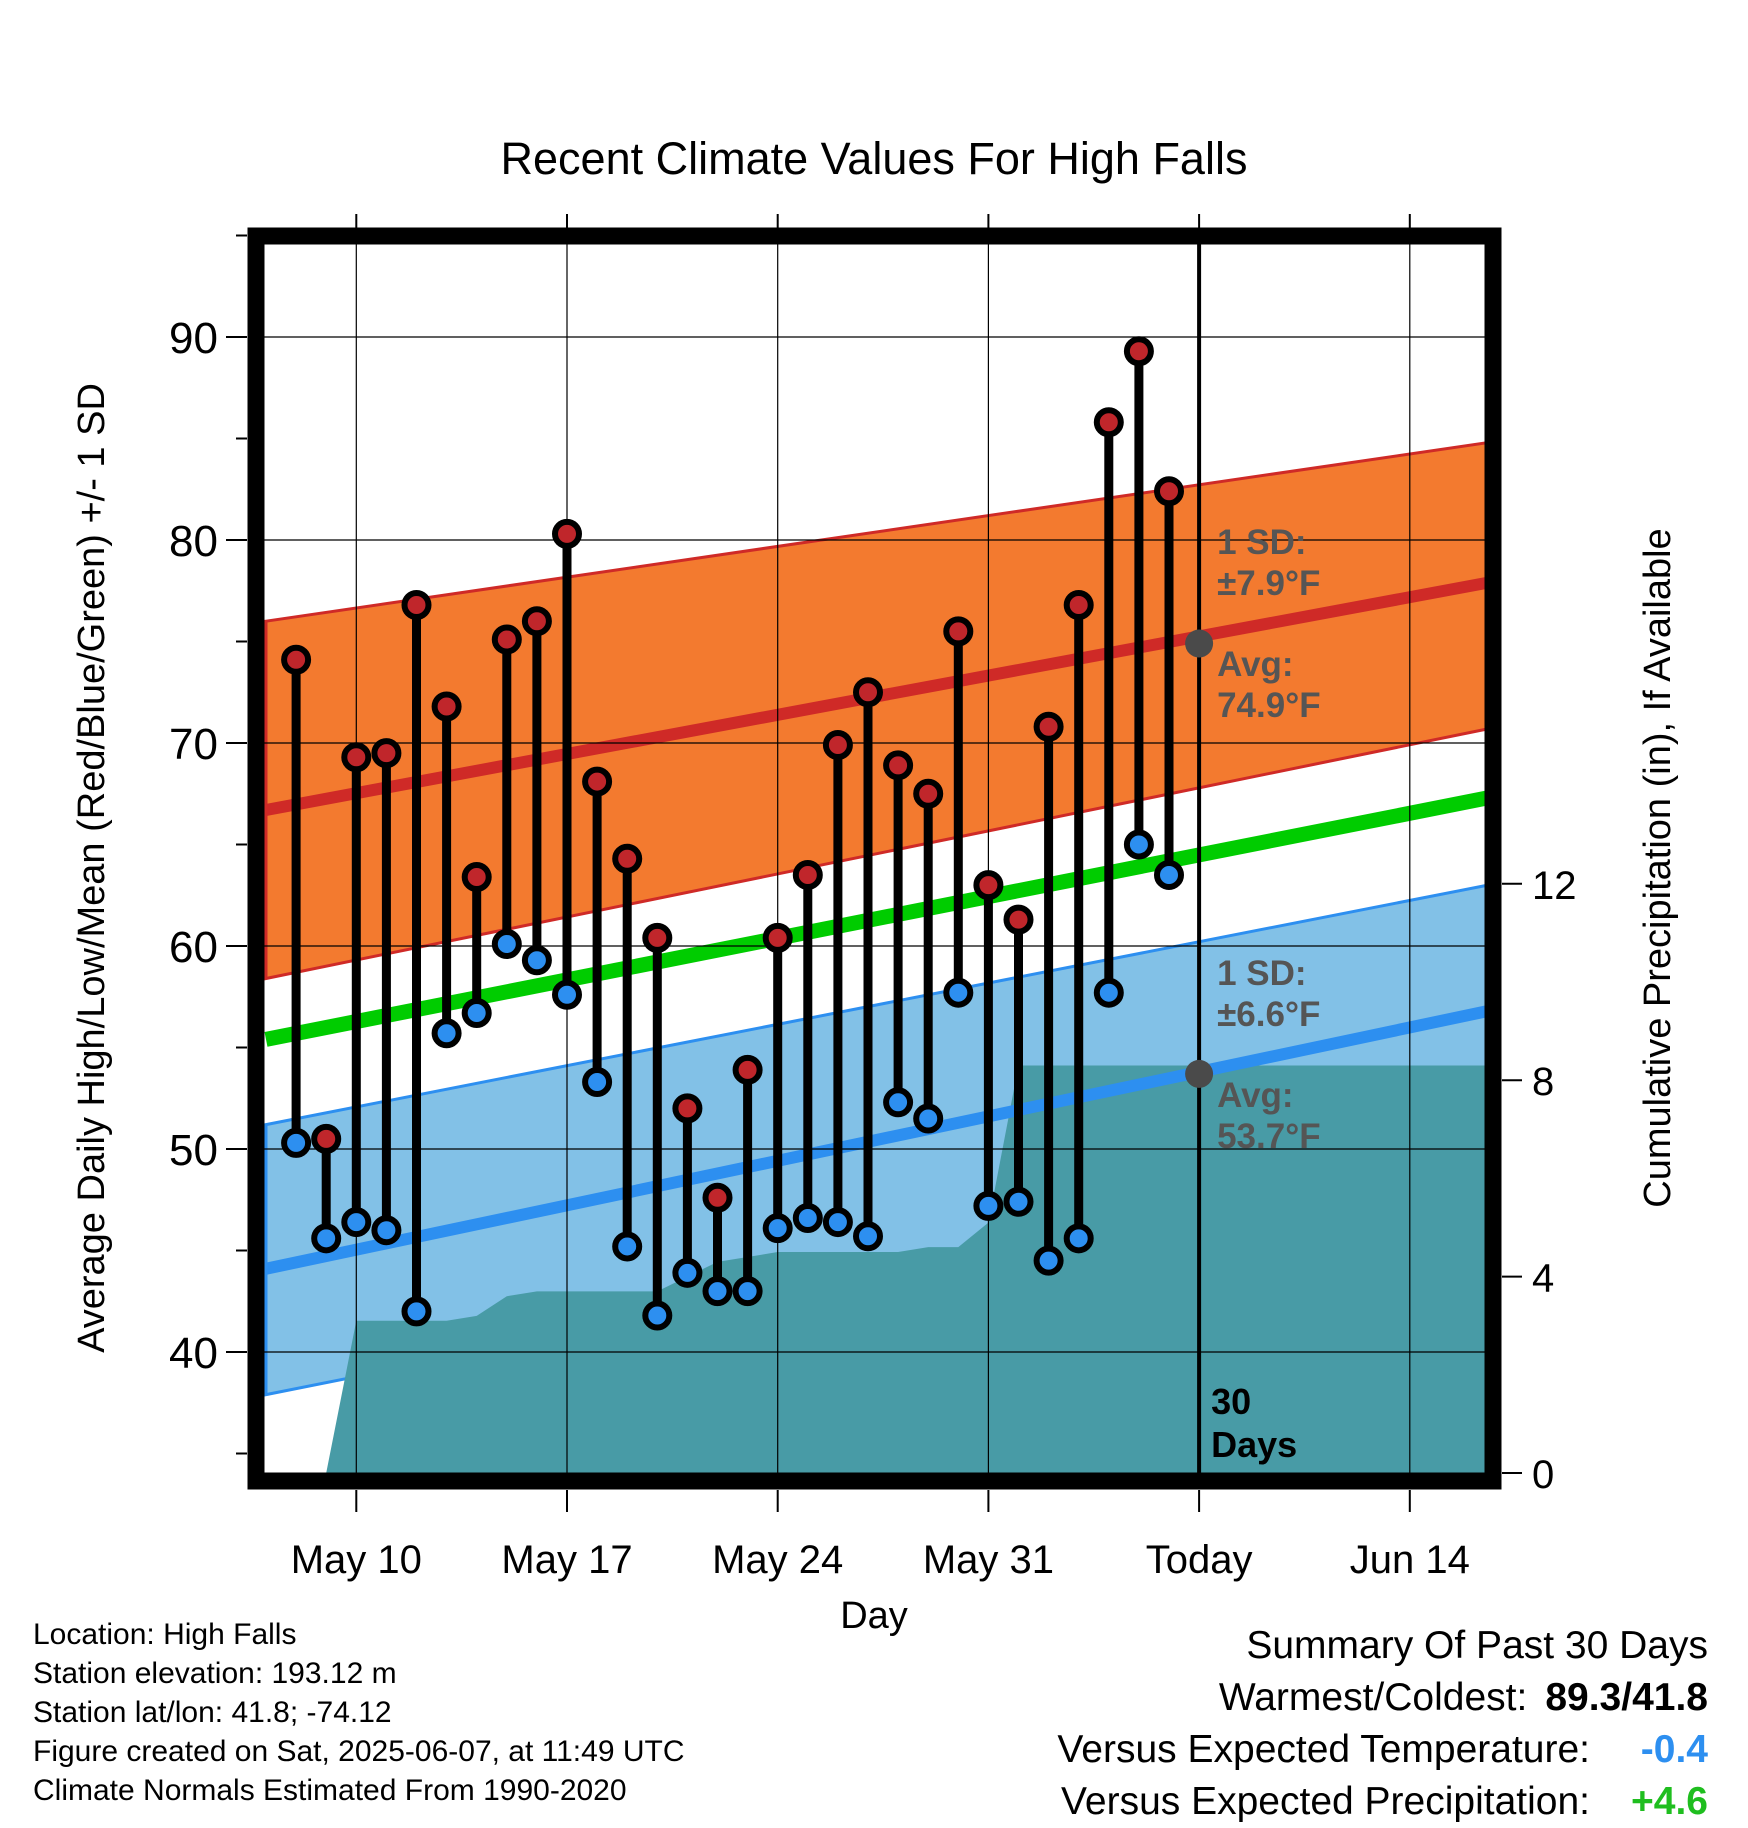 This screenshot has height=1828, width=1748. I want to click on summary-precip: Versus Expected Precipitation: +4.6, so click(1382, 1802).